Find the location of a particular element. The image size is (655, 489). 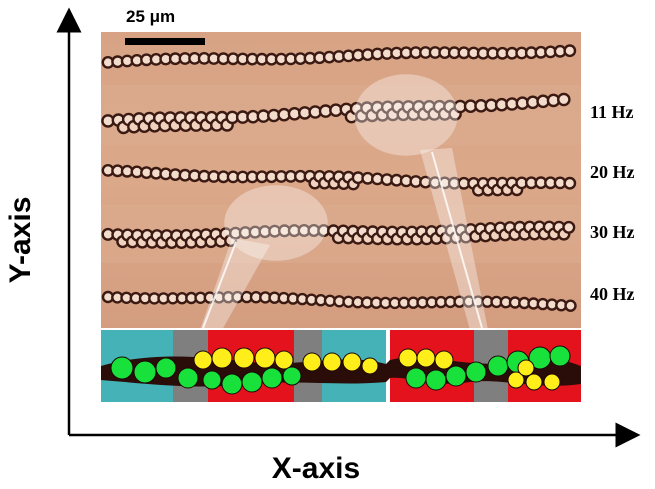

scale-bar is located at coordinates (165, 41).